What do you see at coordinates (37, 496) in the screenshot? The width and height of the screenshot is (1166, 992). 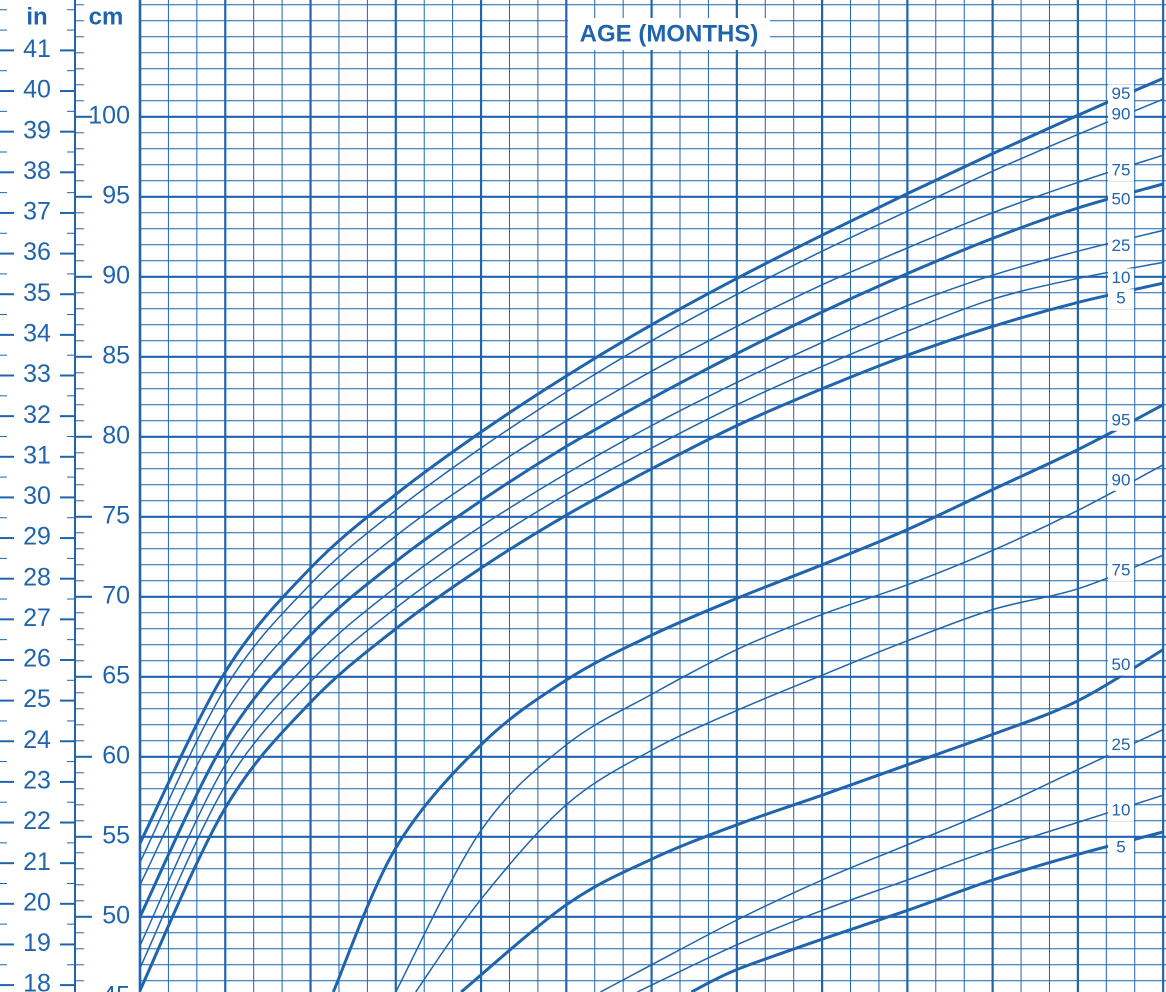 I see `y2-tick-label: 30` at bounding box center [37, 496].